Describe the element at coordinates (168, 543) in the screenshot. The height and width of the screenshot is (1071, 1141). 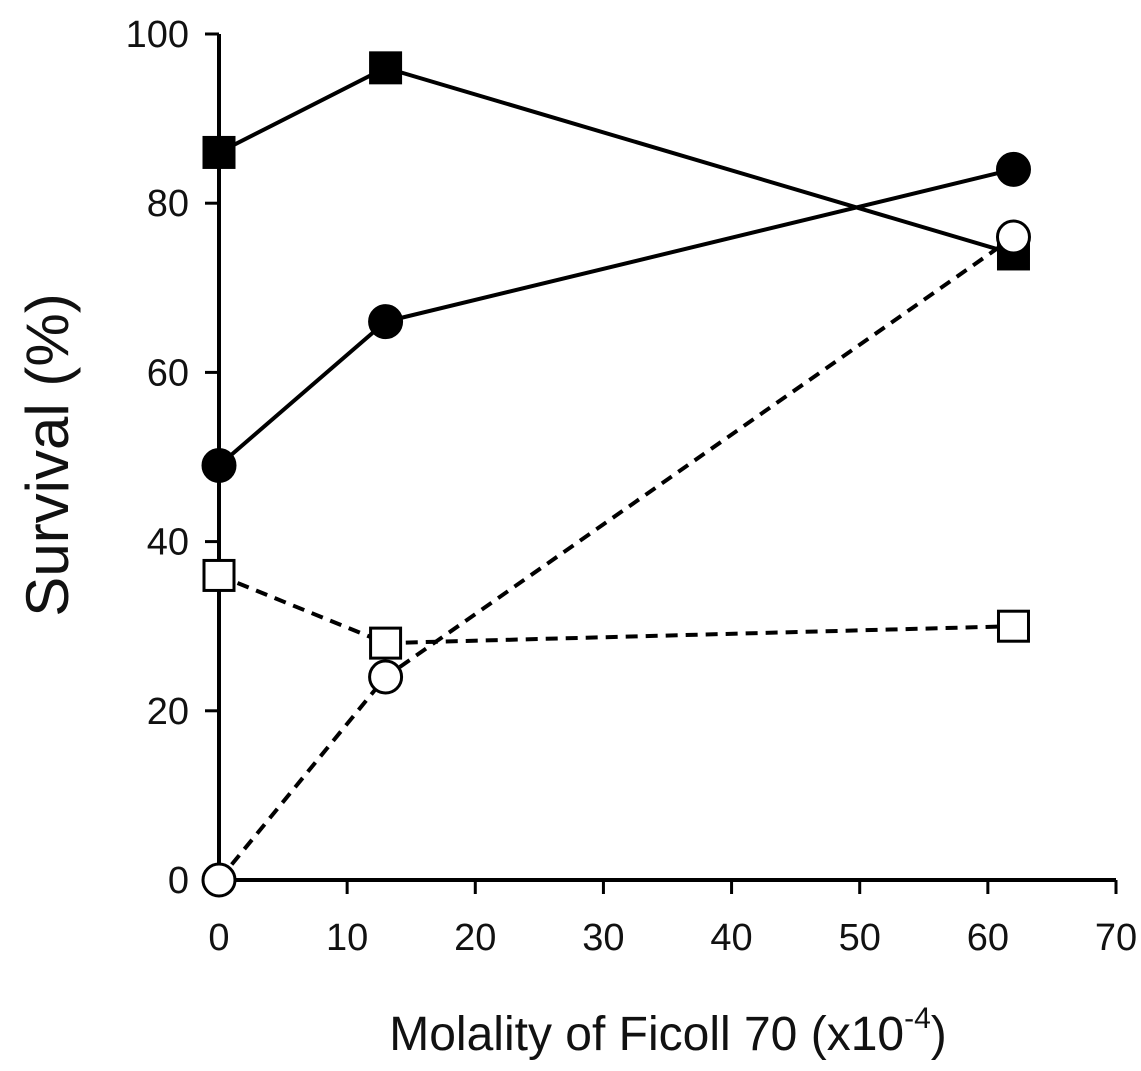
I see `y-tick-label: 40` at that location.